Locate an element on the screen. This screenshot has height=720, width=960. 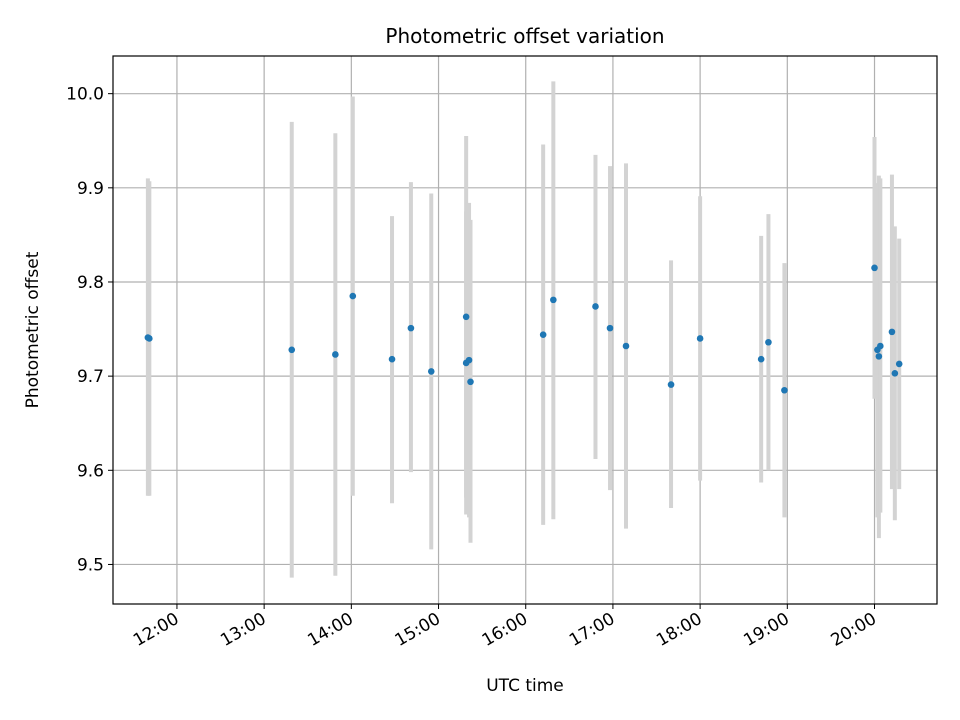
y-tick-label: 9.5 is located at coordinates (90, 565).